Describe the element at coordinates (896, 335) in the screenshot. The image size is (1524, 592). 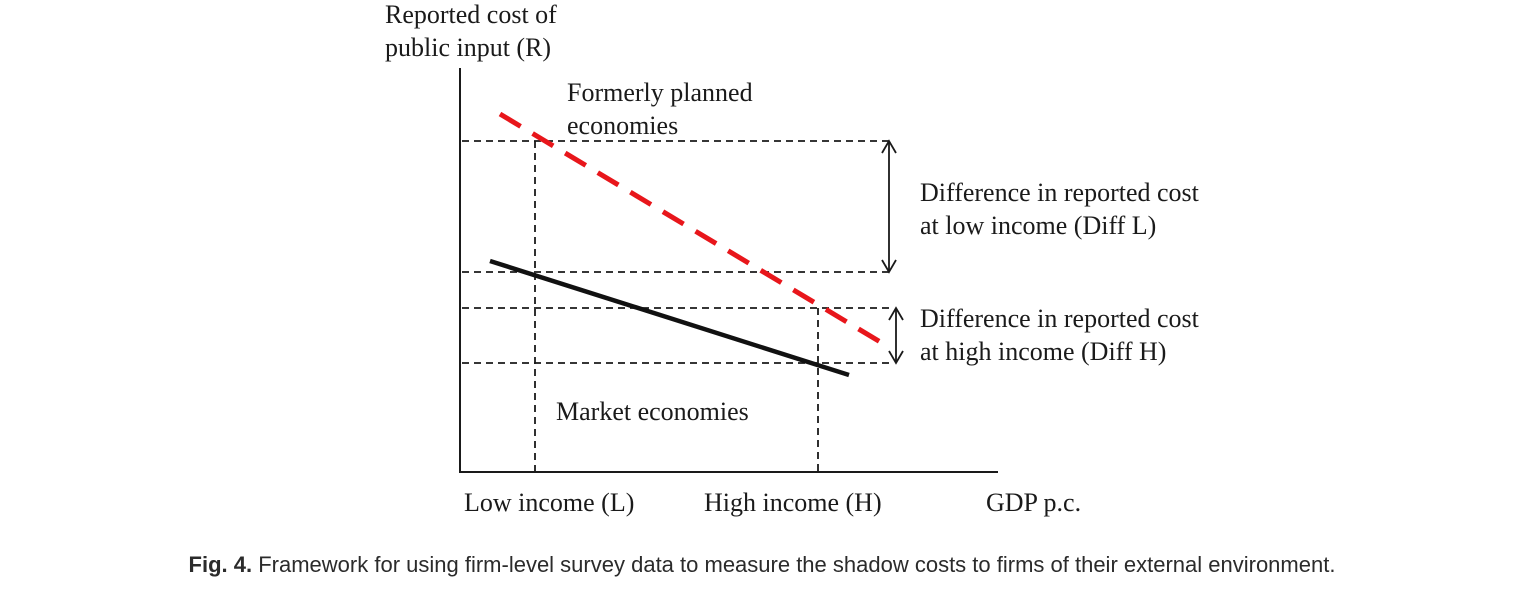
I see `diff-high-arrow` at that location.